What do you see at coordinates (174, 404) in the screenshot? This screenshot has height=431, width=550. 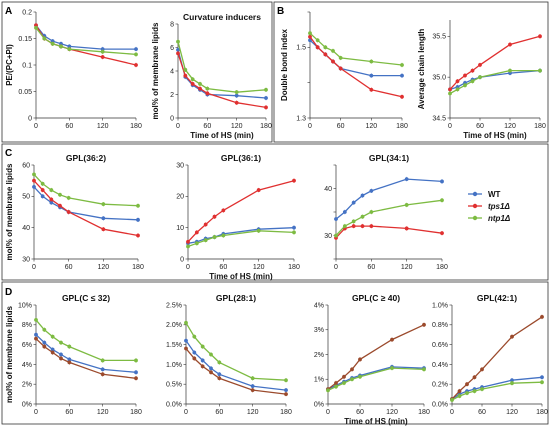 I see `y-tick-label: 0.0%` at bounding box center [174, 404].